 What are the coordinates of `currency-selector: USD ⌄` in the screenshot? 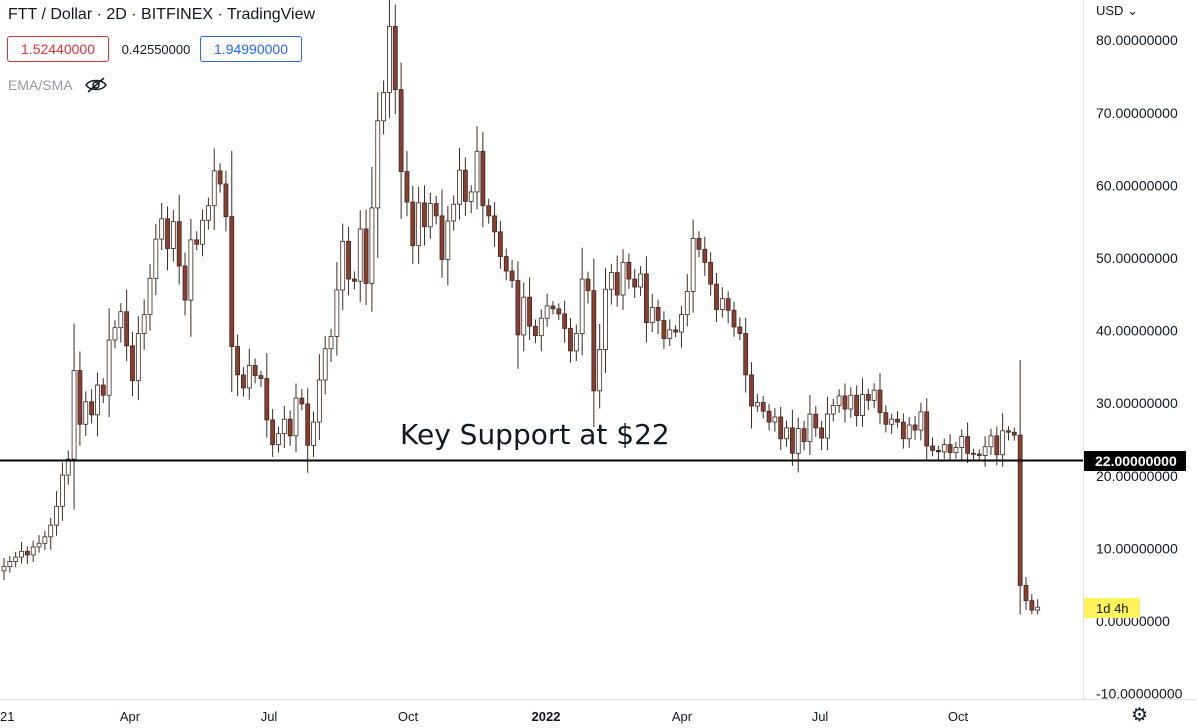 It's located at (1117, 11).